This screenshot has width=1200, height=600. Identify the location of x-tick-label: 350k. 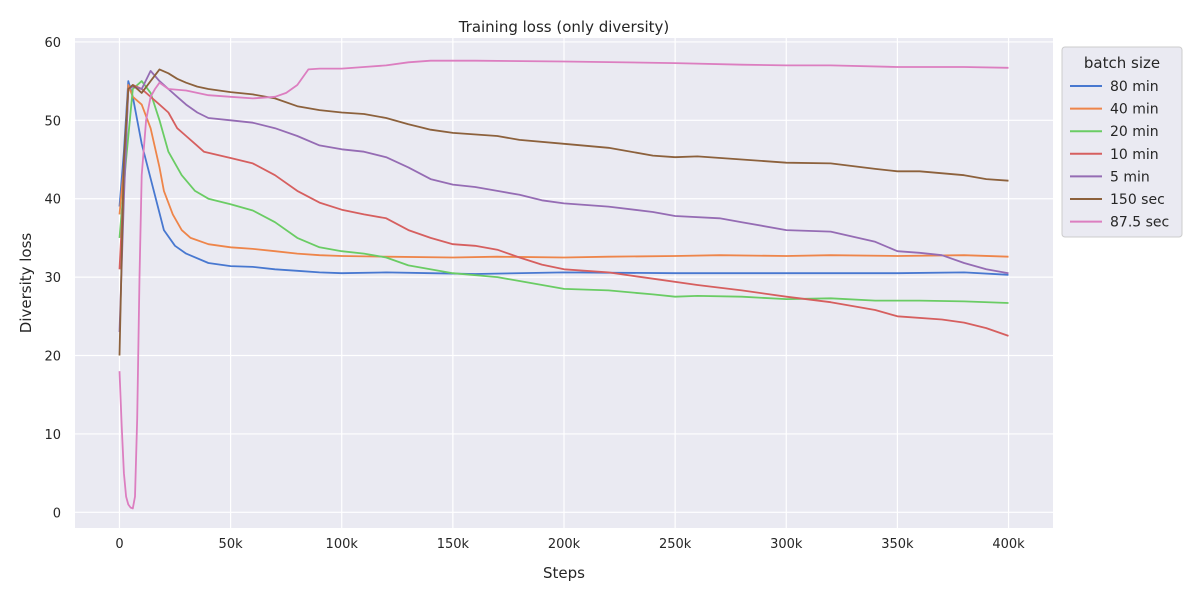
(897, 544).